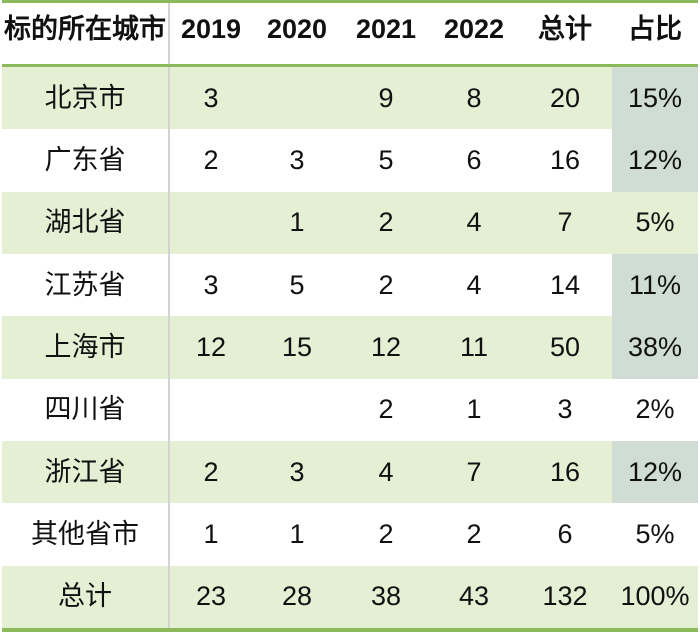 This screenshot has height=635, width=700. I want to click on row-label: 总计, so click(86, 596).